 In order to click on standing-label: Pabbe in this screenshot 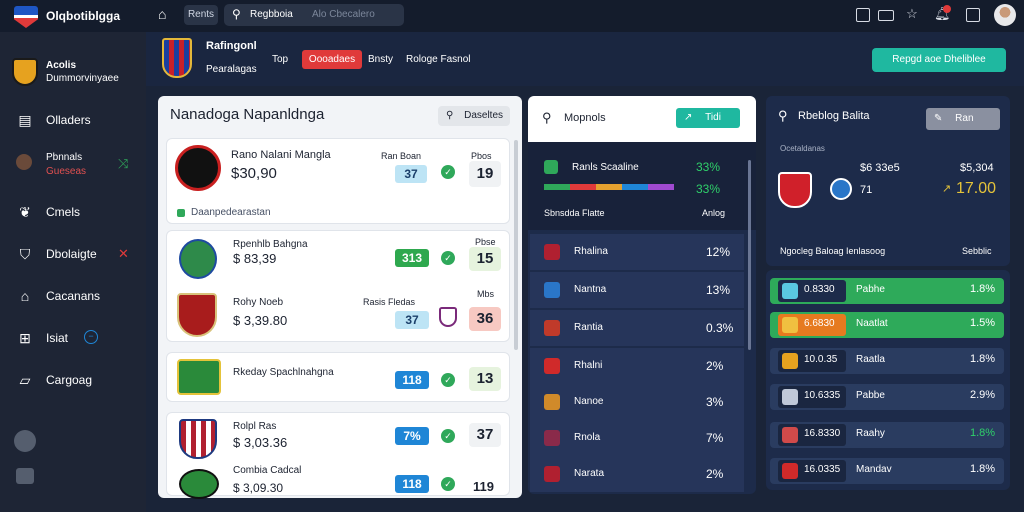, I will do `click(870, 395)`.